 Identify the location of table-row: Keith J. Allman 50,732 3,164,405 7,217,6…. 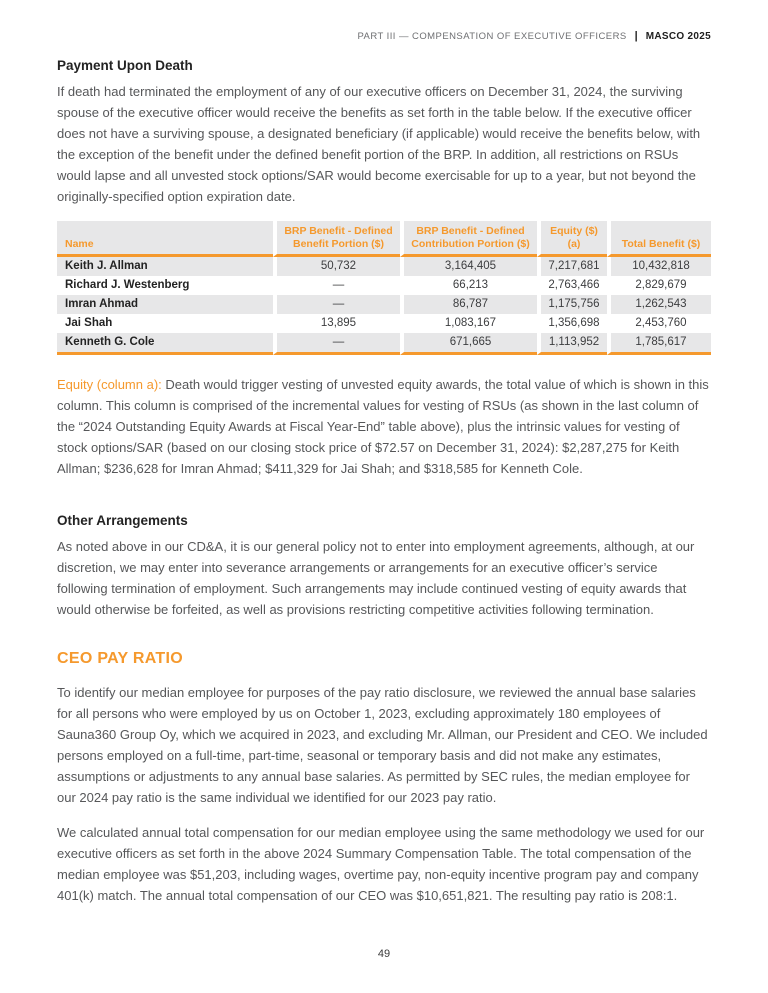
(384, 266).